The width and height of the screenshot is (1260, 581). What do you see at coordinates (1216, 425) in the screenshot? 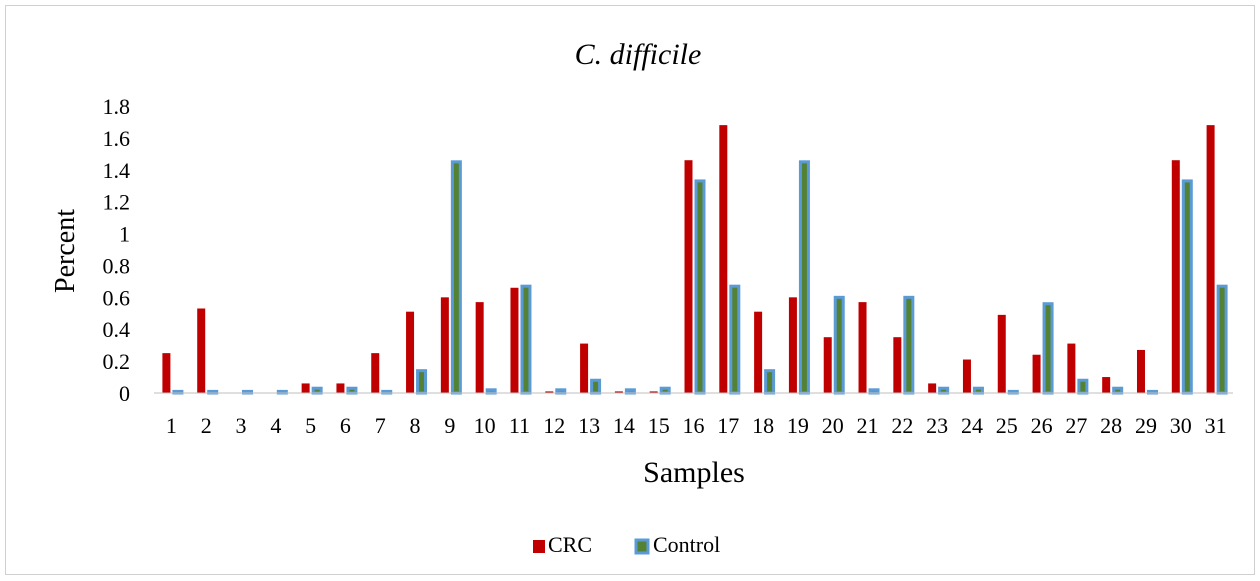
I see `x-tick-label: 31` at bounding box center [1216, 425].